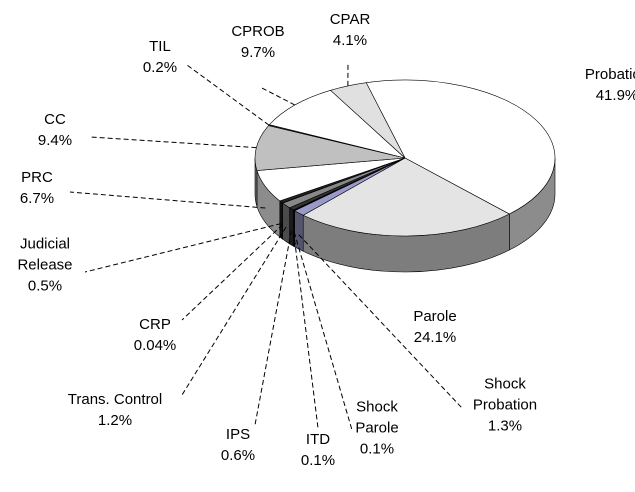 Image resolution: width=635 pixels, height=492 pixels. Describe the element at coordinates (258, 31) in the screenshot. I see `category-label: CPROB` at that location.